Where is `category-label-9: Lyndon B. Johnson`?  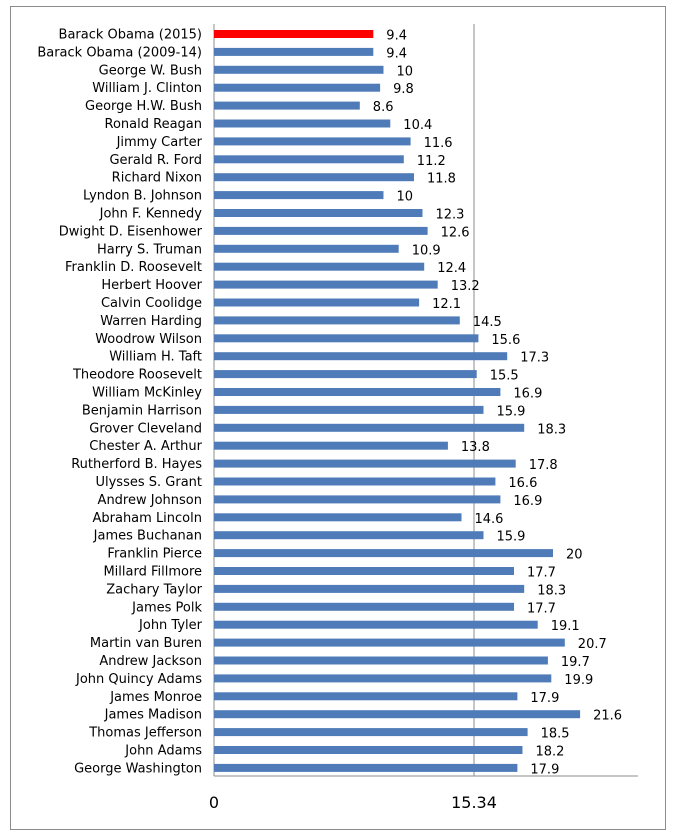 category-label-9: Lyndon B. Johnson is located at coordinates (142, 196).